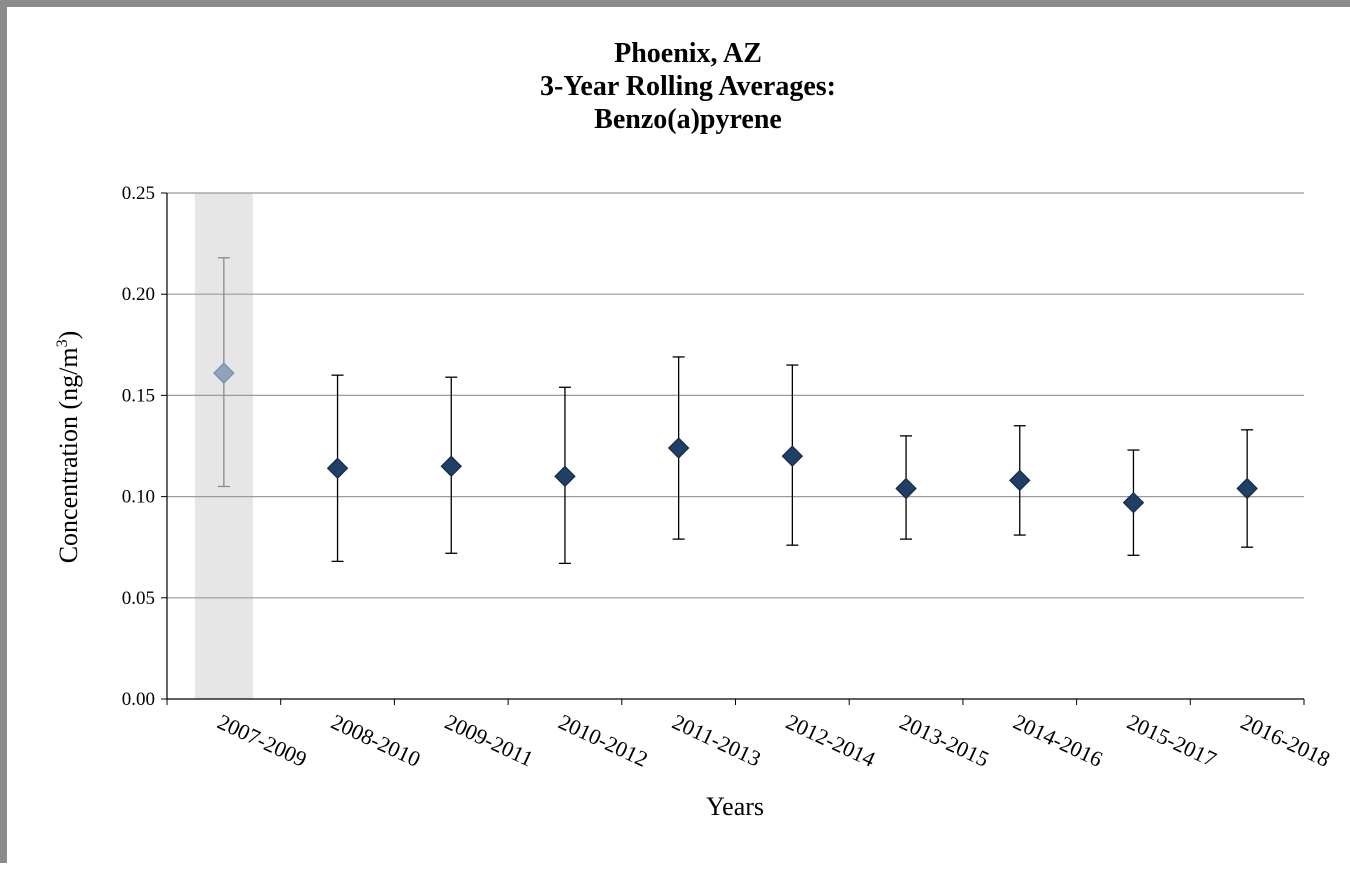 The height and width of the screenshot is (870, 1350). Describe the element at coordinates (489, 740) in the screenshot. I see `x-tick-label-2009-2011: 2009-2011` at that location.